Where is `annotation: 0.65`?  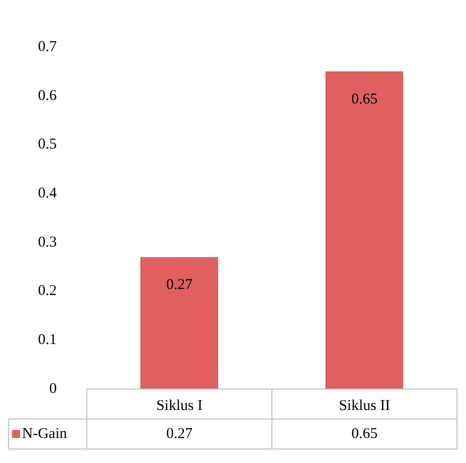
annotation: 0.65 is located at coordinates (364, 99).